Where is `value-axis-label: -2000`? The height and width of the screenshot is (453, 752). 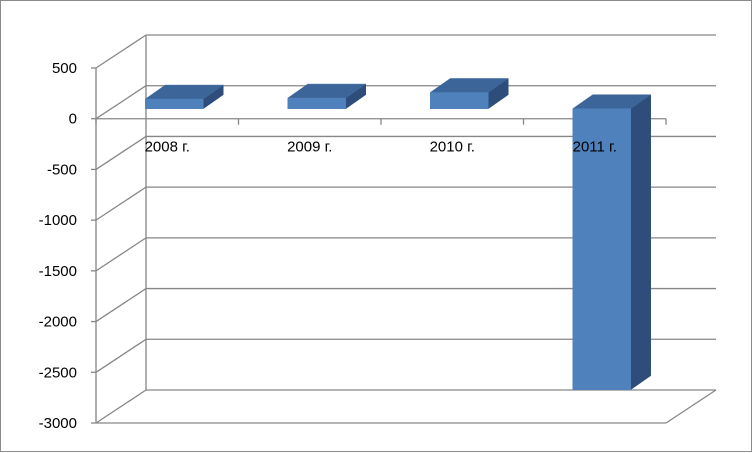 value-axis-label: -2000 is located at coordinates (58, 322).